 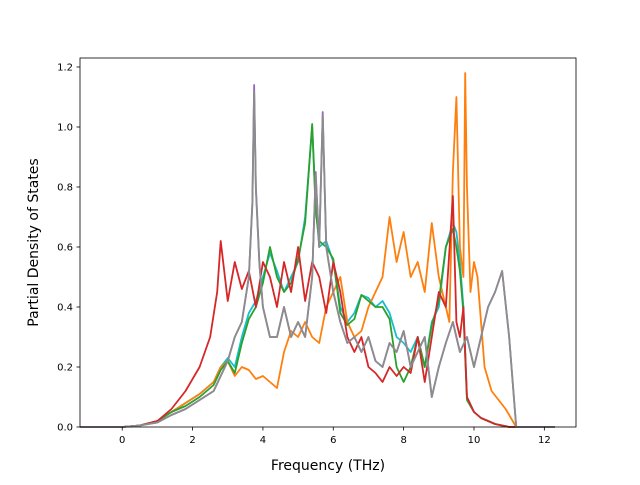 I want to click on y-tick-label: 0.6, so click(x=65, y=248).